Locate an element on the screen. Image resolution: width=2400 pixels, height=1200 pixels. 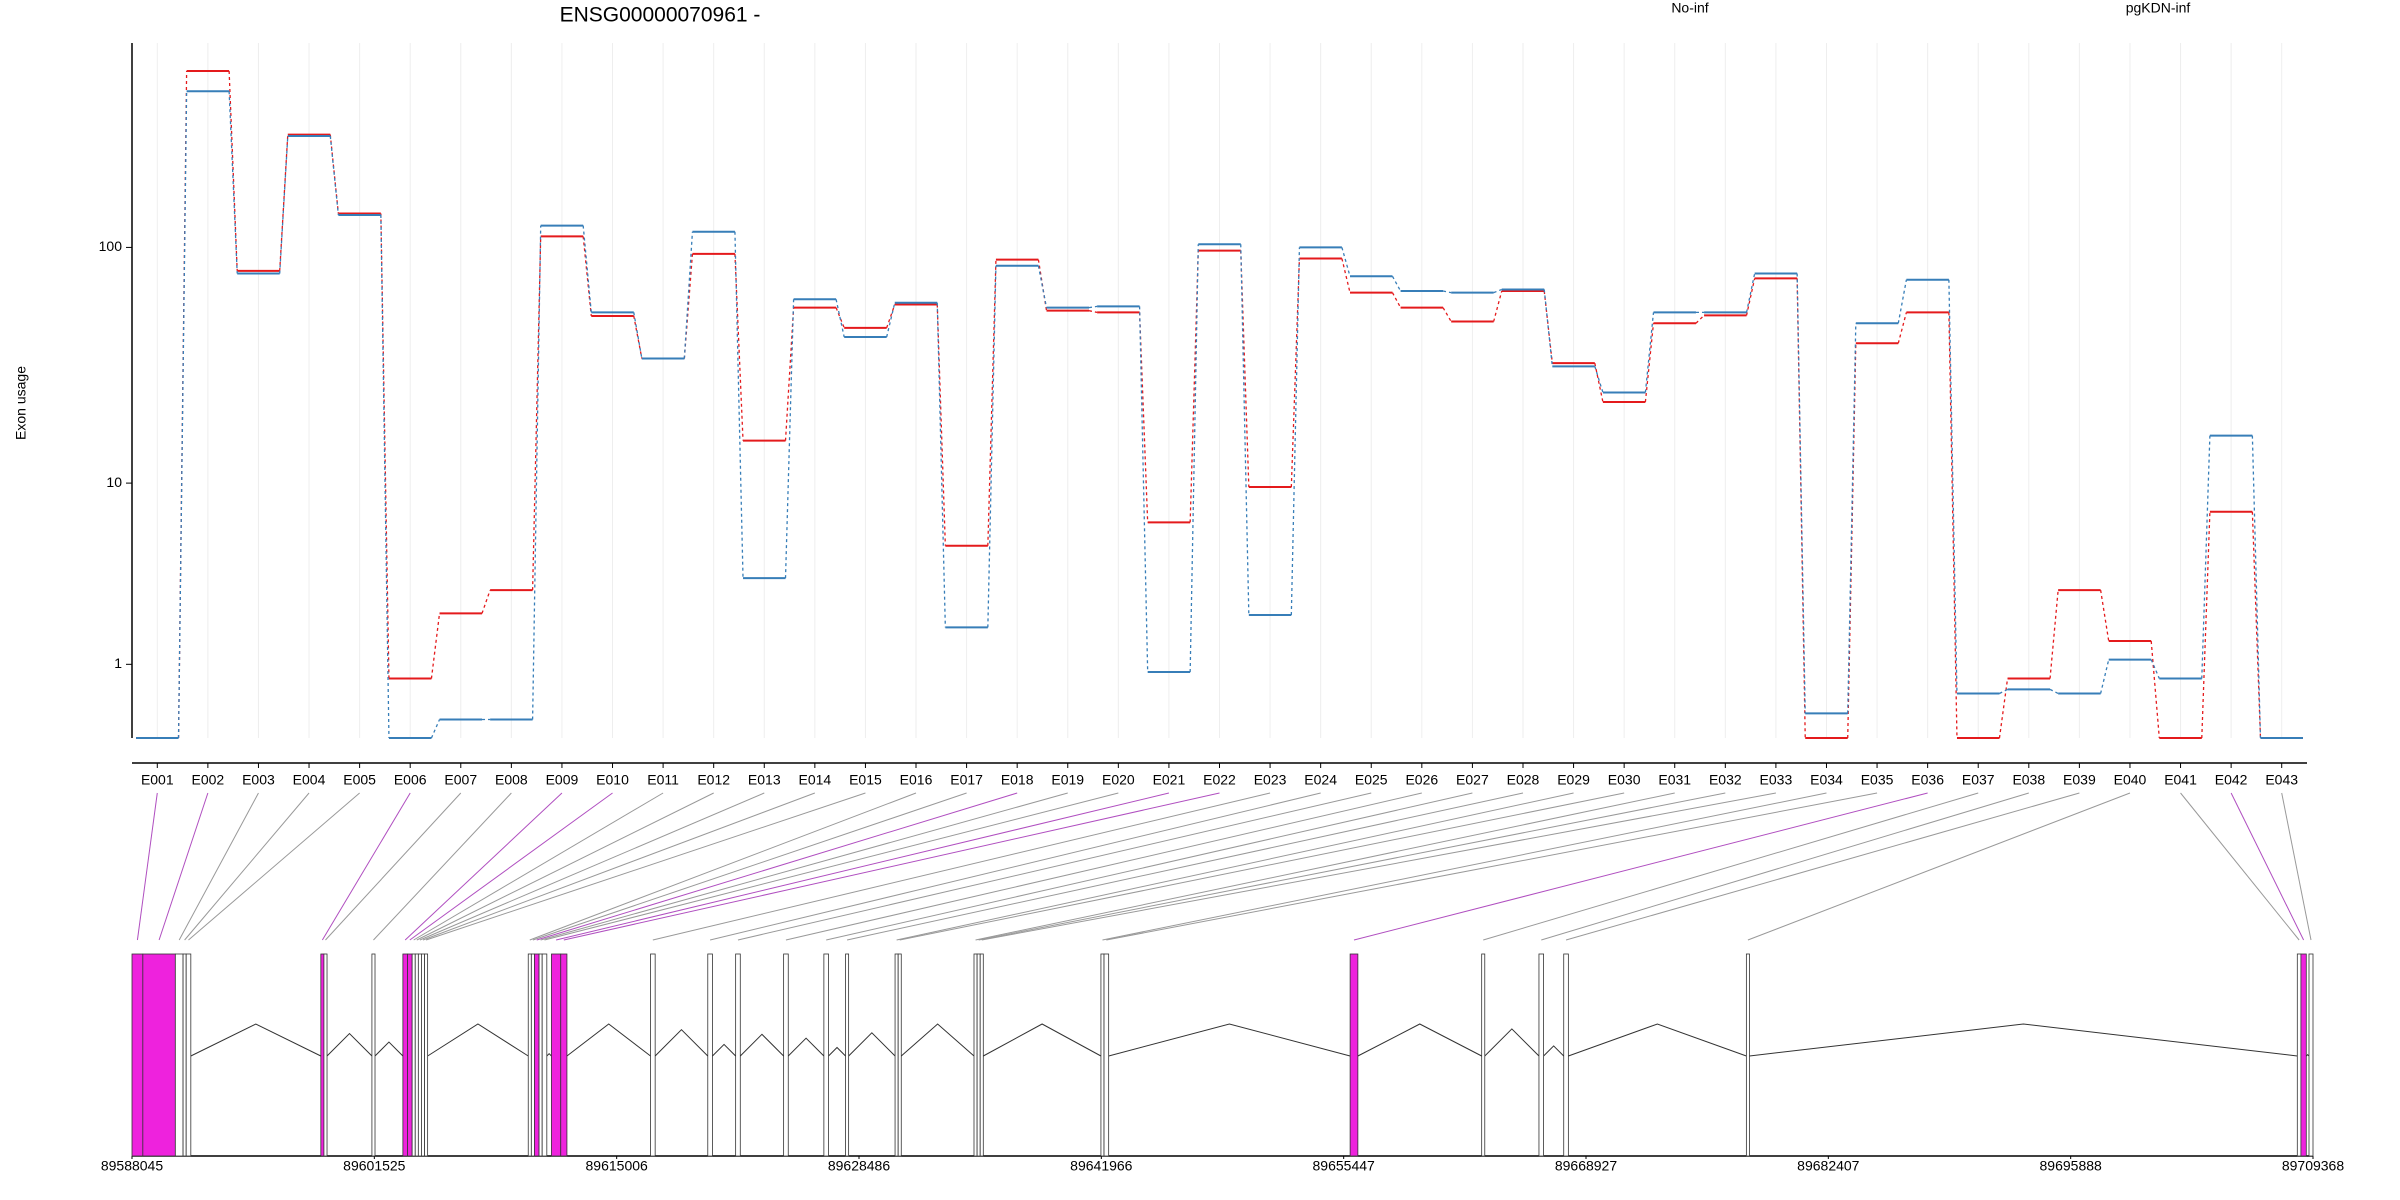
legend-label: pgKDN-inf is located at coordinates (2158, 8).